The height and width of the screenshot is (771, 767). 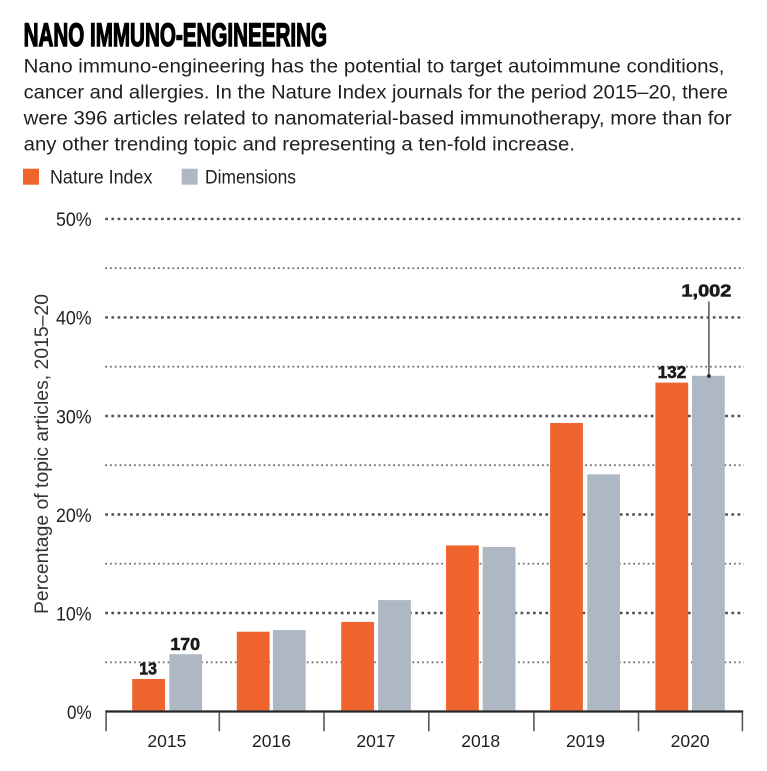 What do you see at coordinates (271, 741) in the screenshot?
I see `svg-text: 2016` at bounding box center [271, 741].